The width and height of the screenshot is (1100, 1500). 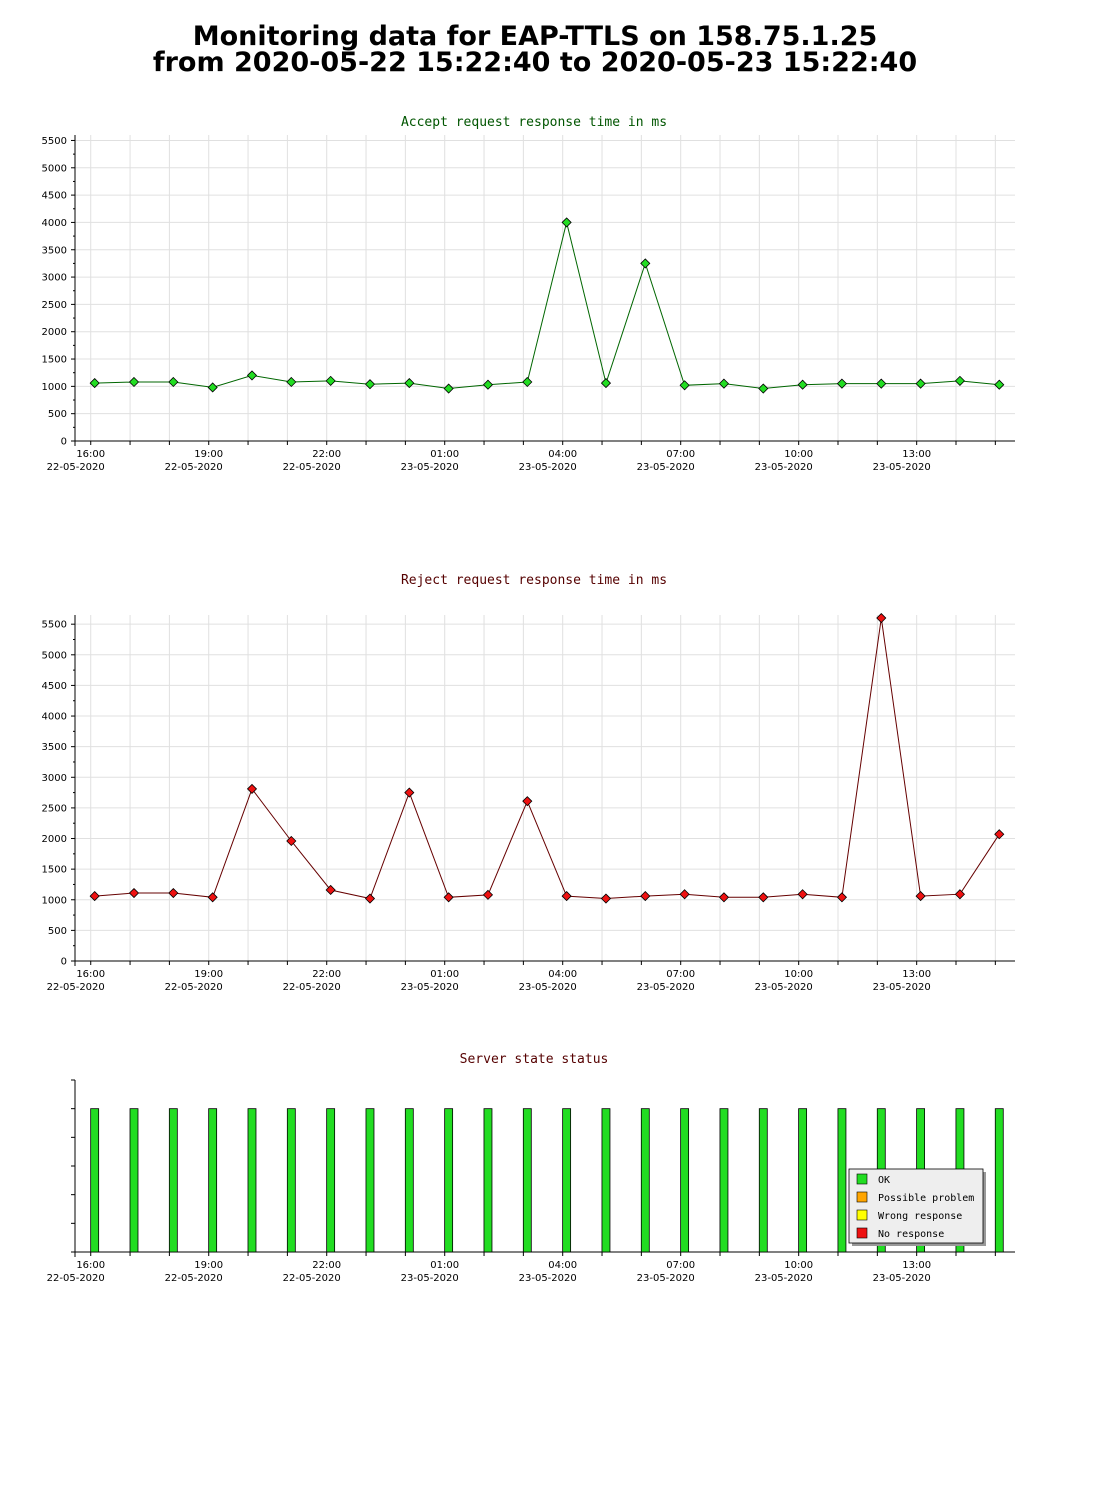 I want to click on reject-chart-title: Reject request response time in ms, so click(x=534, y=580).